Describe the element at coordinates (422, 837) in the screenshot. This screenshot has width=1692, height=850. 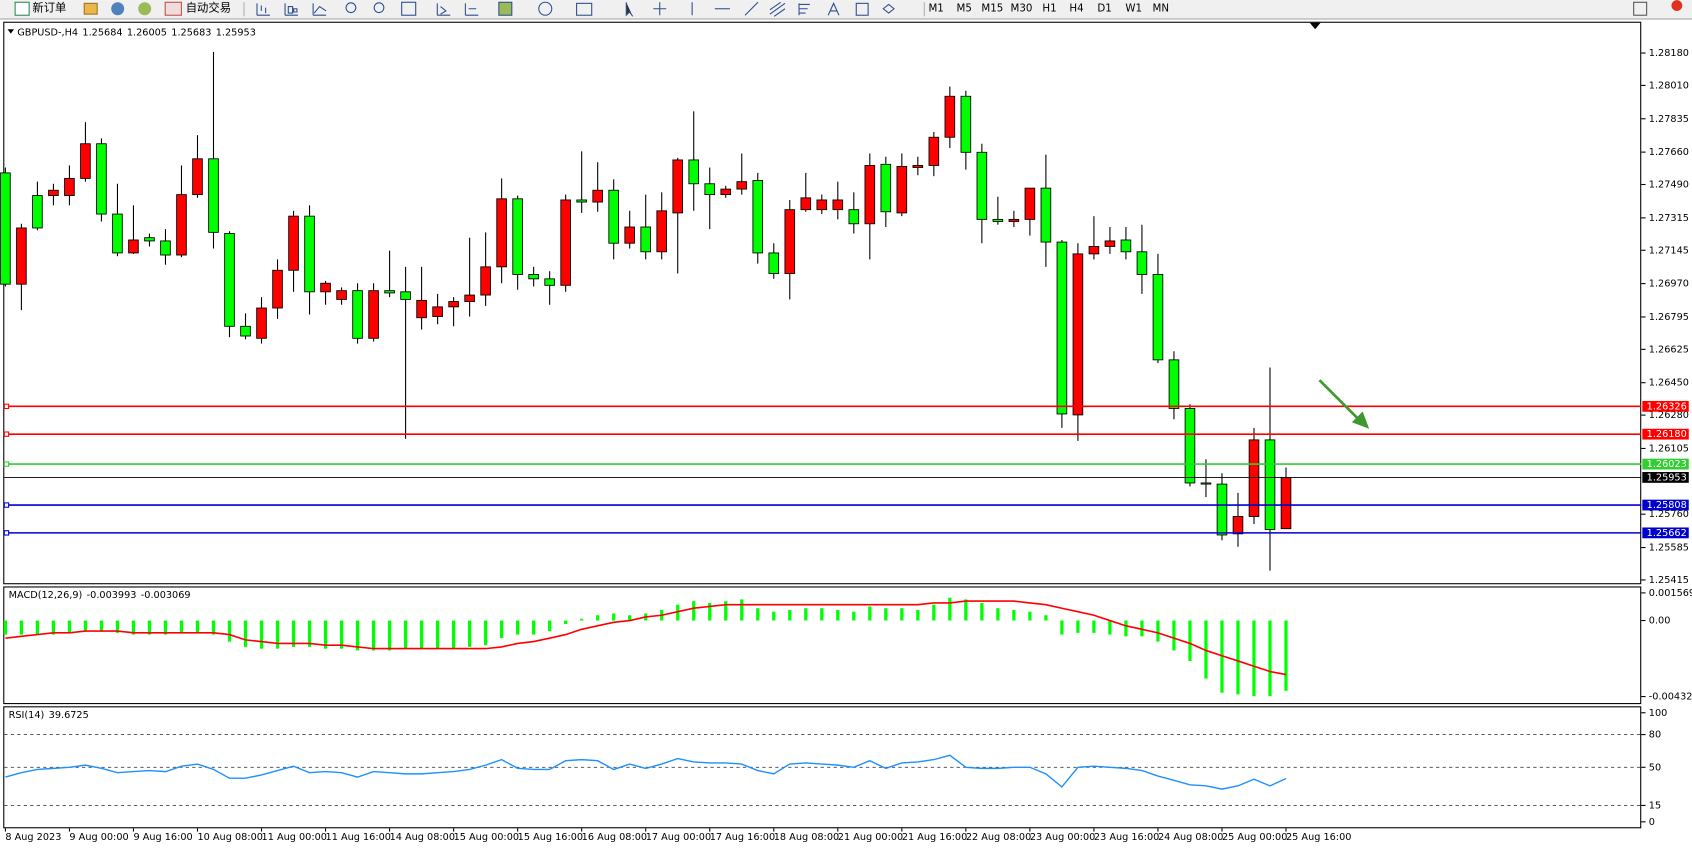
I see `x-tick-label: 14 Aug 08:00` at that location.